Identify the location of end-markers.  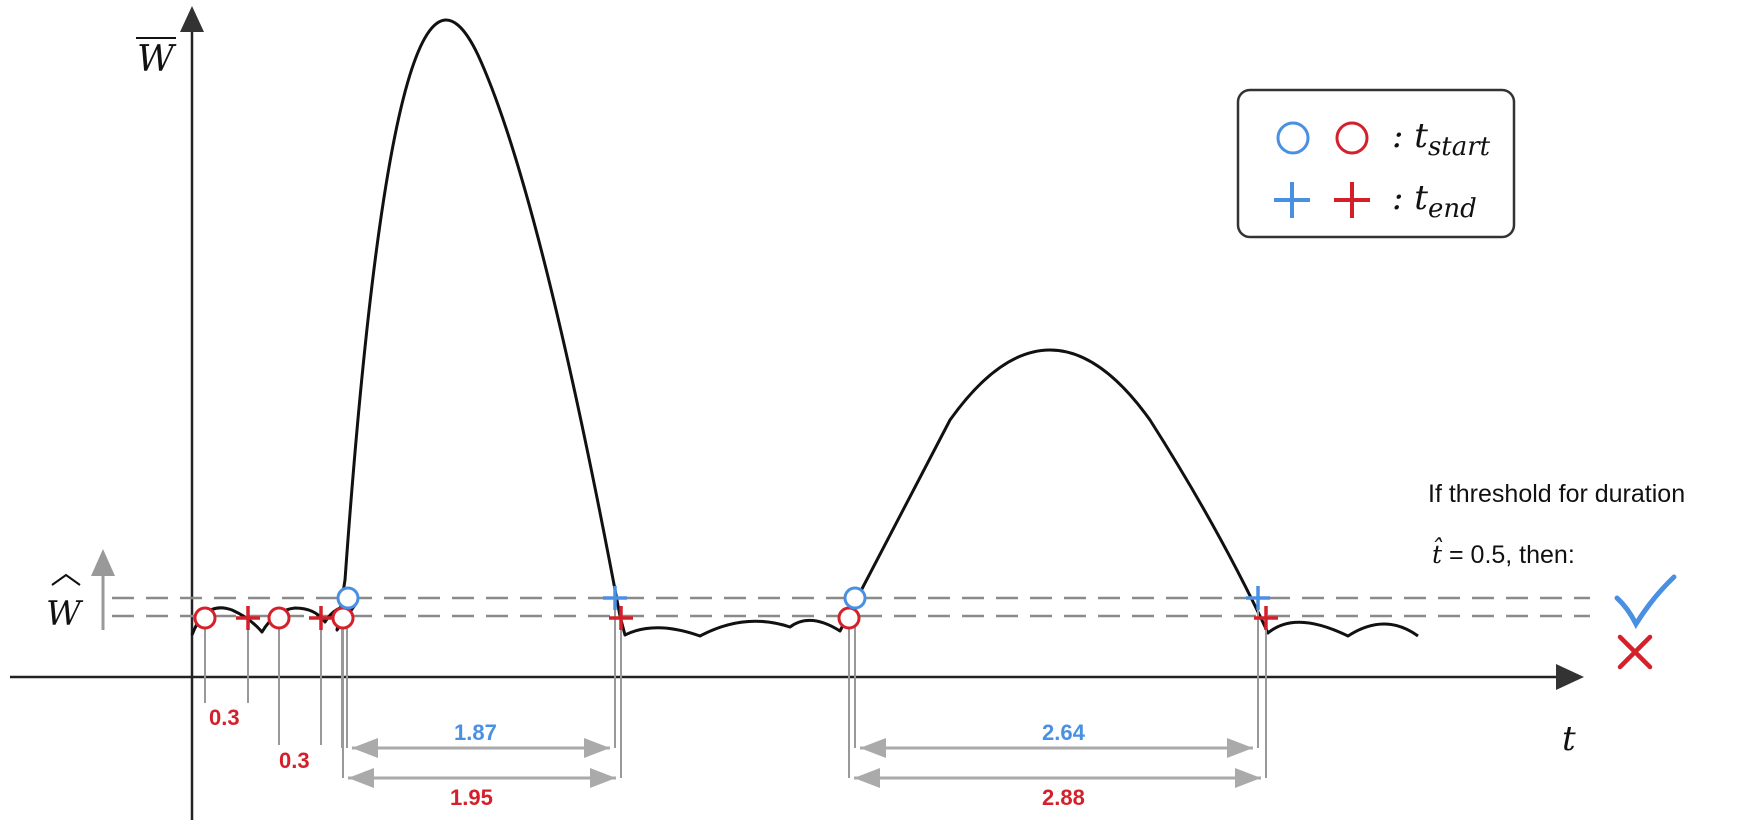
(757, 608).